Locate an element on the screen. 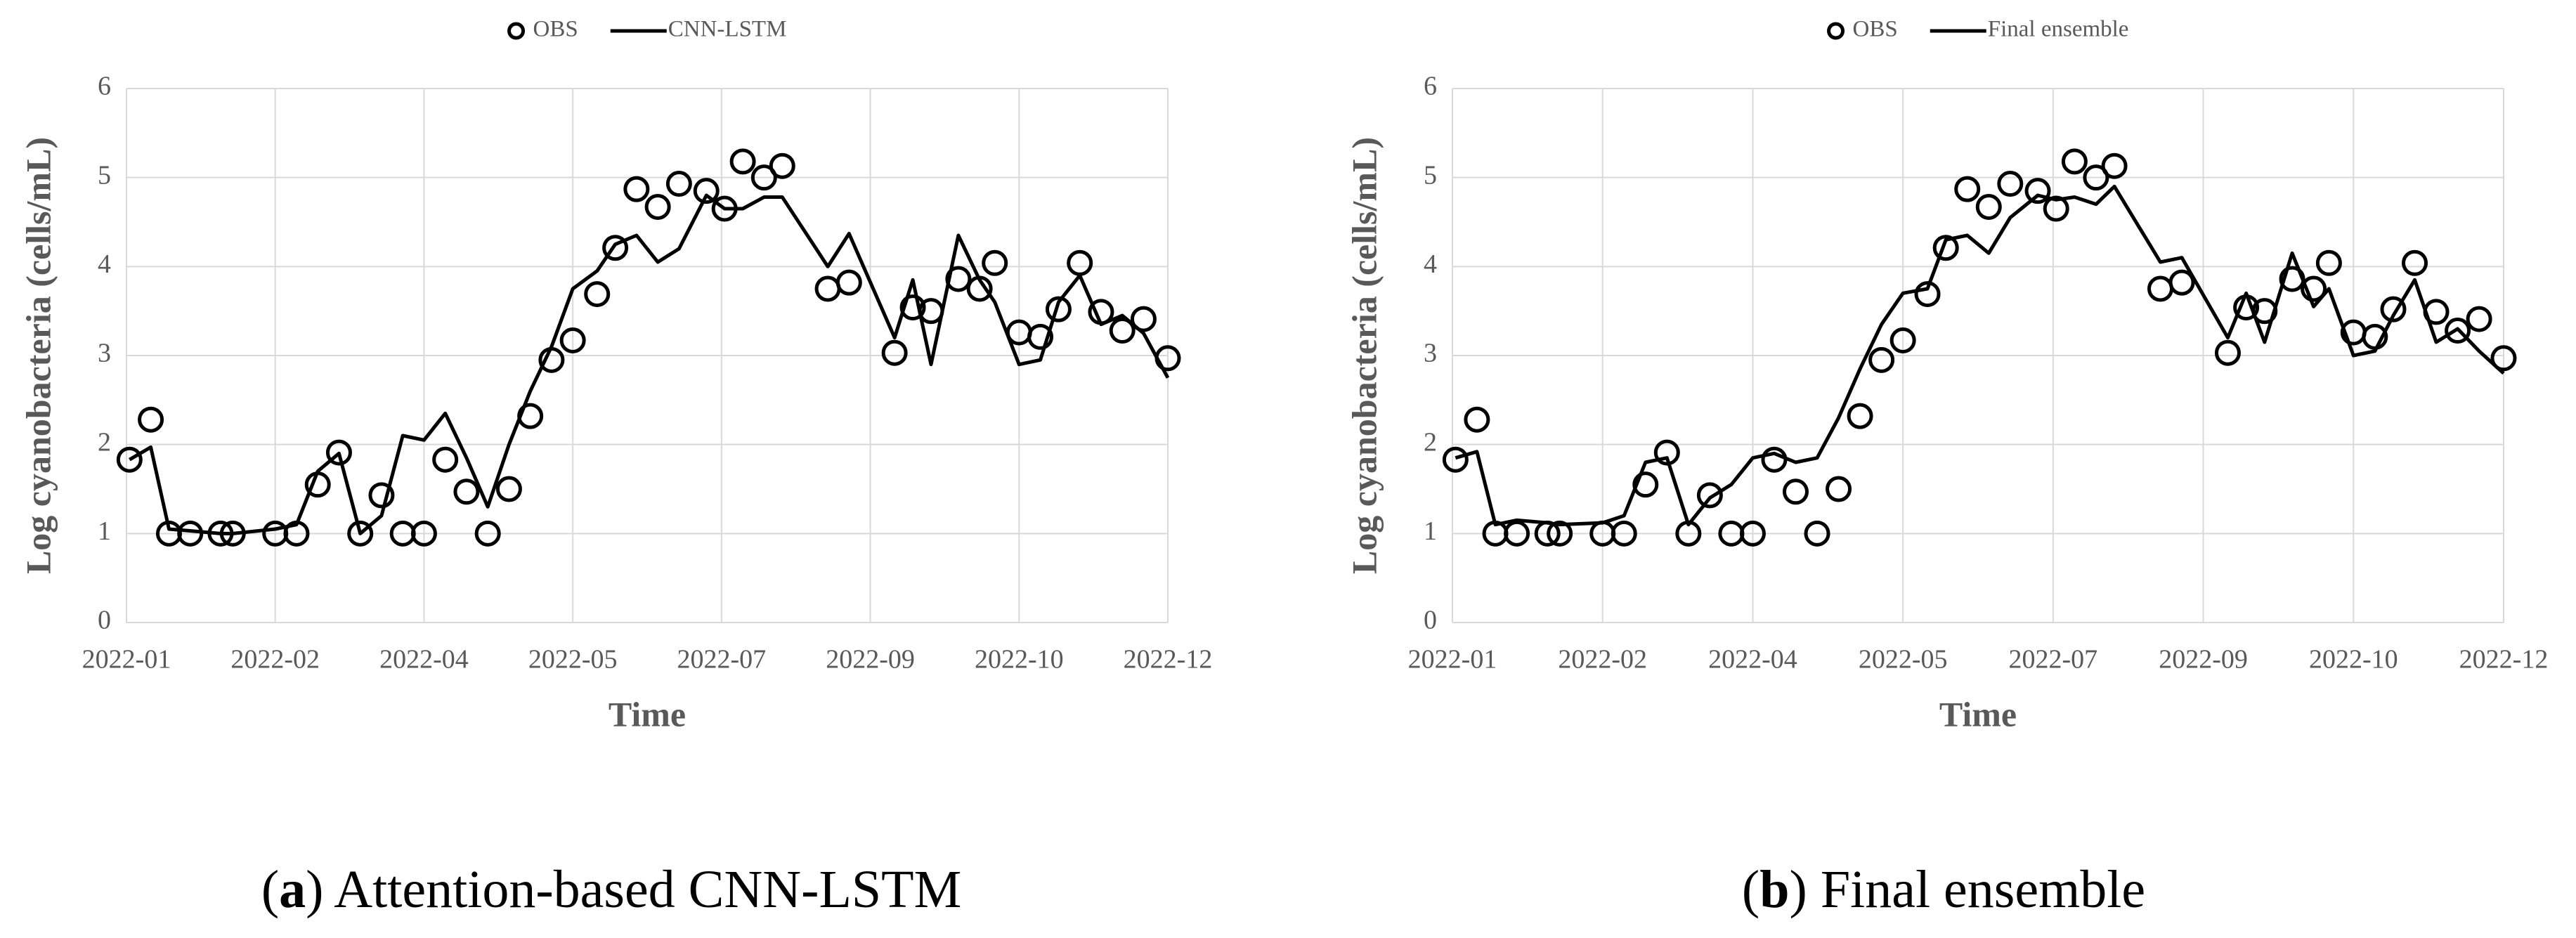  y-tick-label: 3 is located at coordinates (1430, 354).